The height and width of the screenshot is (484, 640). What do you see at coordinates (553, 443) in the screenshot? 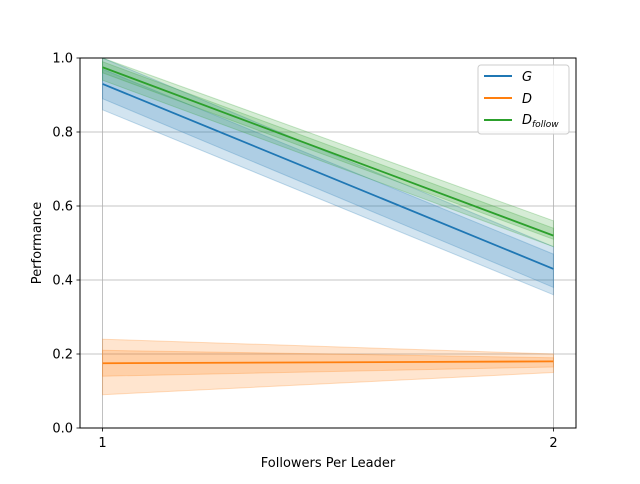
I see `x-tick-label: 2` at bounding box center [553, 443].